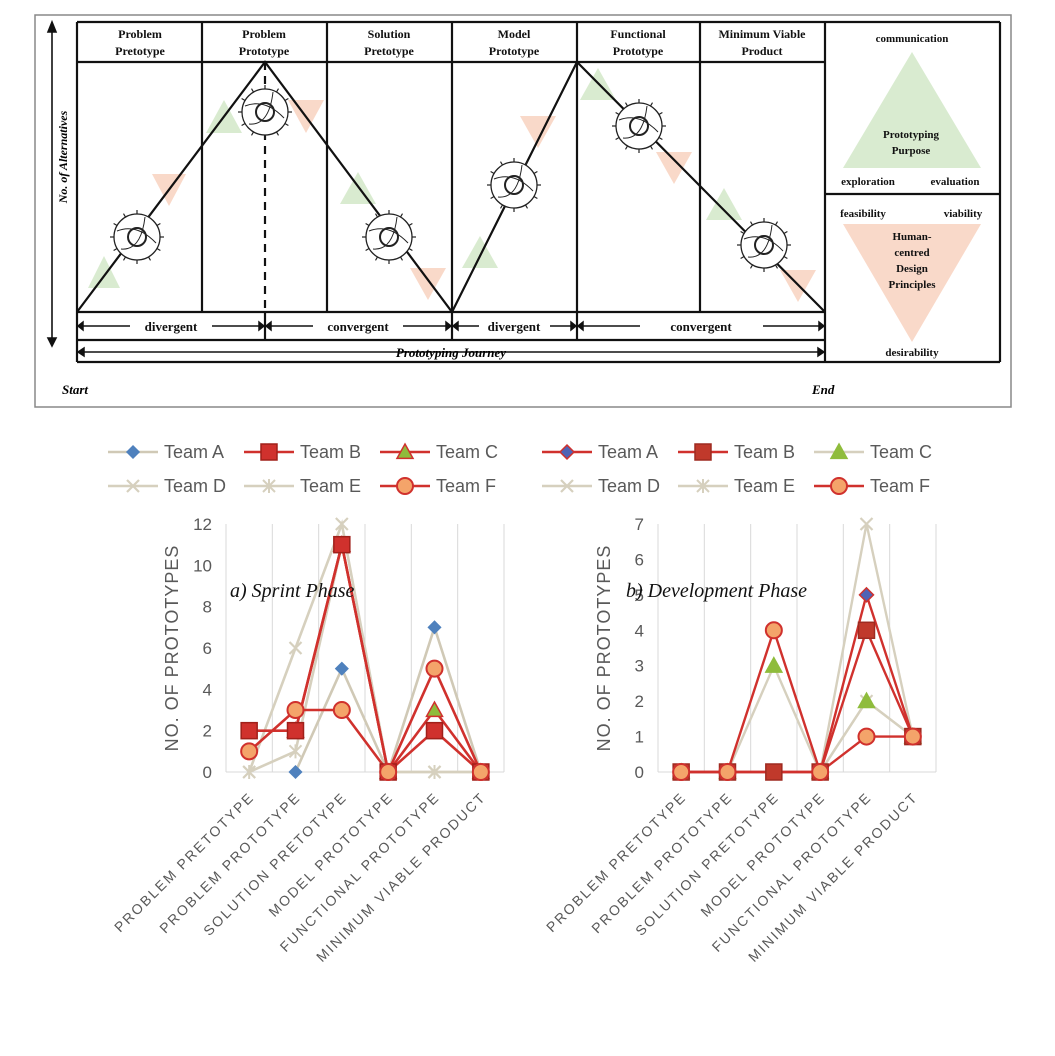 This screenshot has width=1055, height=1056. What do you see at coordinates (63, 157) in the screenshot?
I see `y-axis-label: No. of Alternatives` at bounding box center [63, 157].